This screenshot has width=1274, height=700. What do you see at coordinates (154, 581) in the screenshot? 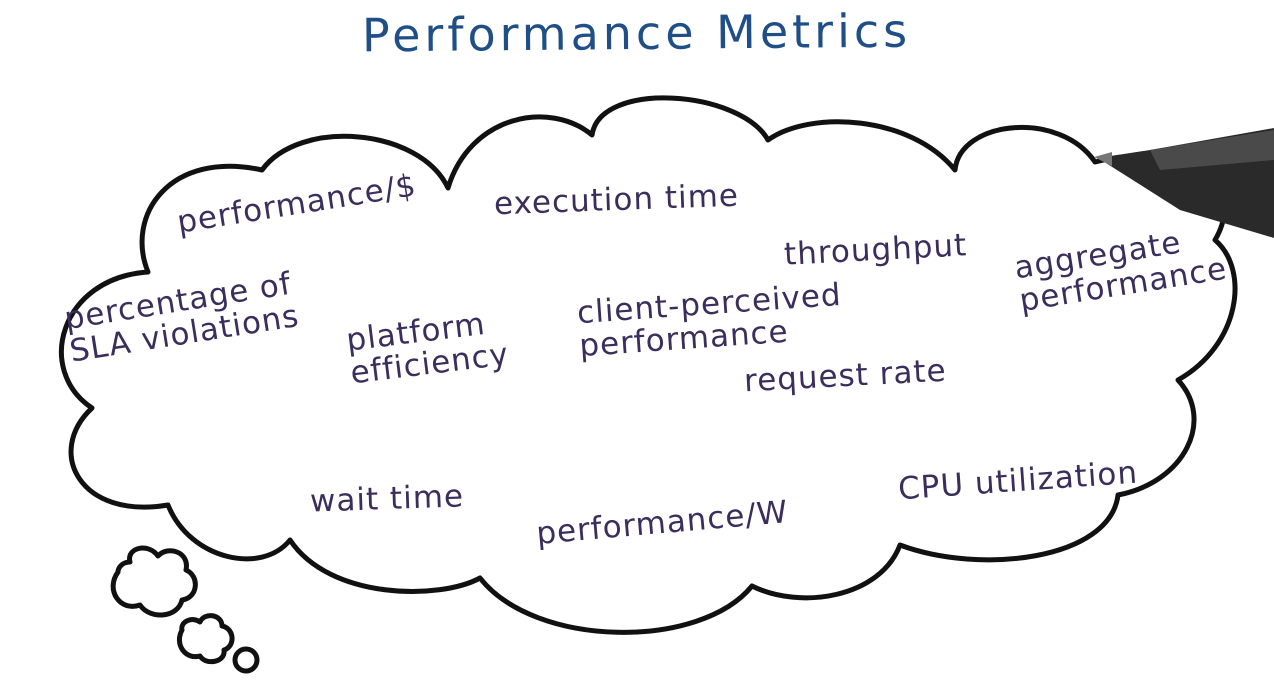
I see `thought-bubble-large` at bounding box center [154, 581].